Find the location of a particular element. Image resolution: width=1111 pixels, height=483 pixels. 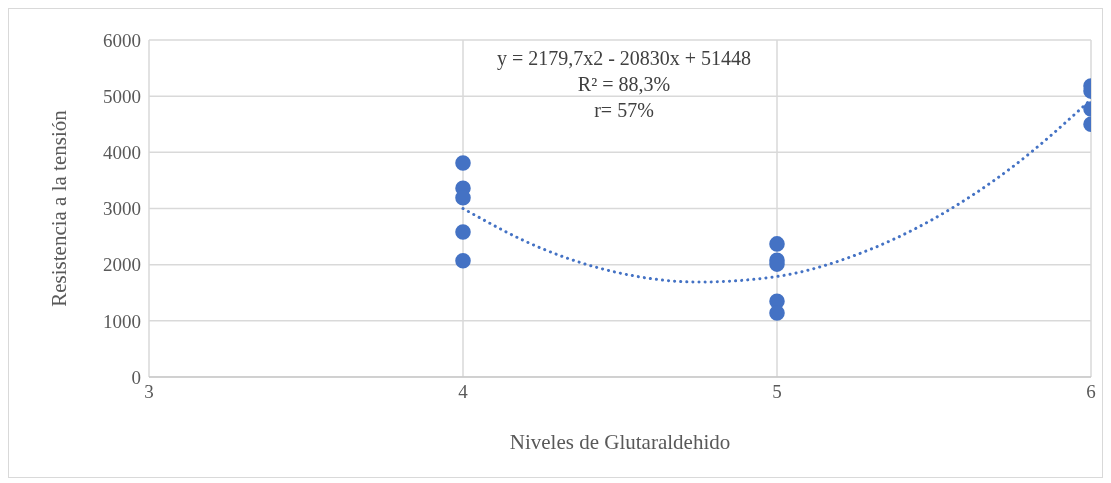

x-tick-label: 3 is located at coordinates (149, 392).